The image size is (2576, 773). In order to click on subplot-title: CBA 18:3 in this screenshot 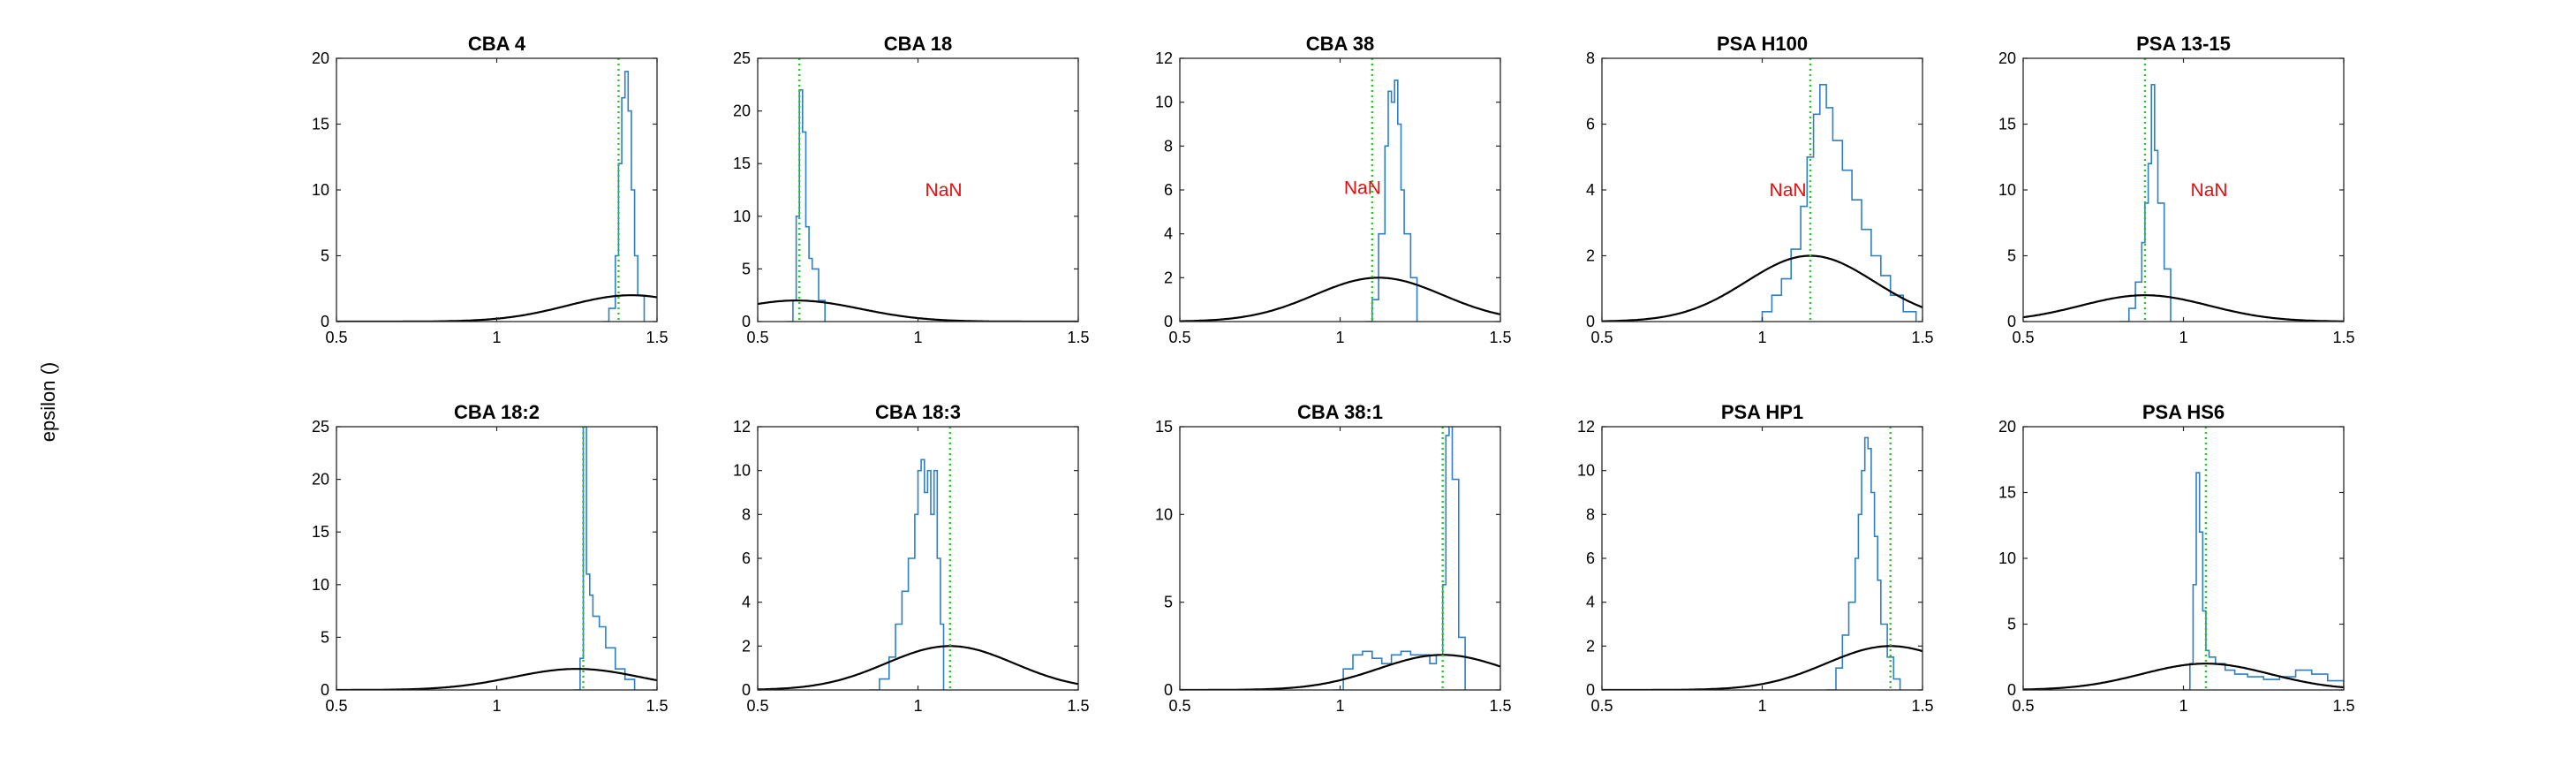, I will do `click(918, 412)`.